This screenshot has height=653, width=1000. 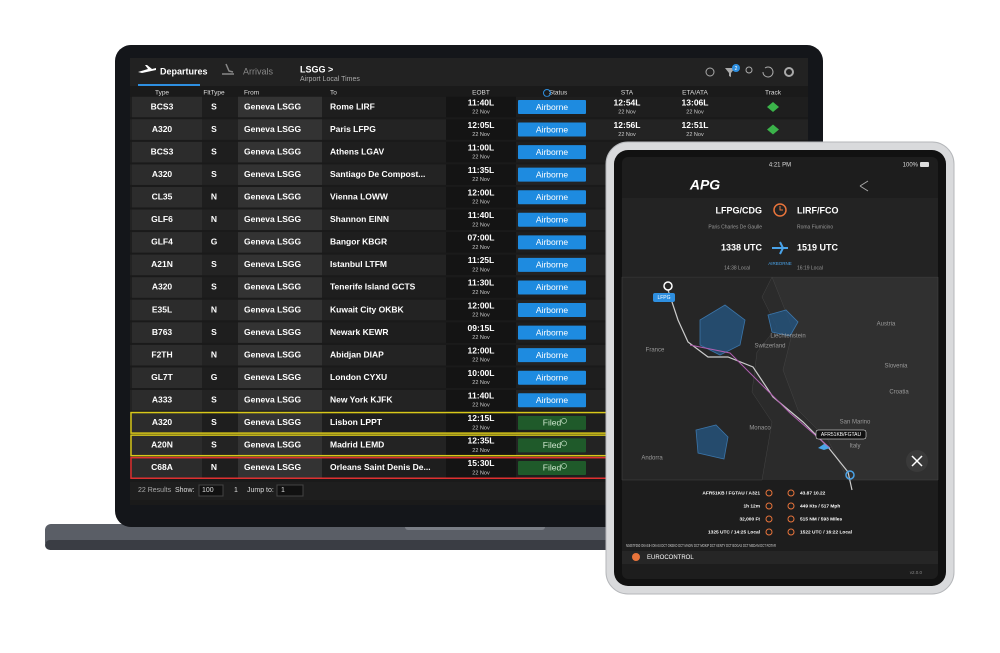 What do you see at coordinates (813, 493) in the screenshot?
I see `info-right: 43.87 10.22` at bounding box center [813, 493].